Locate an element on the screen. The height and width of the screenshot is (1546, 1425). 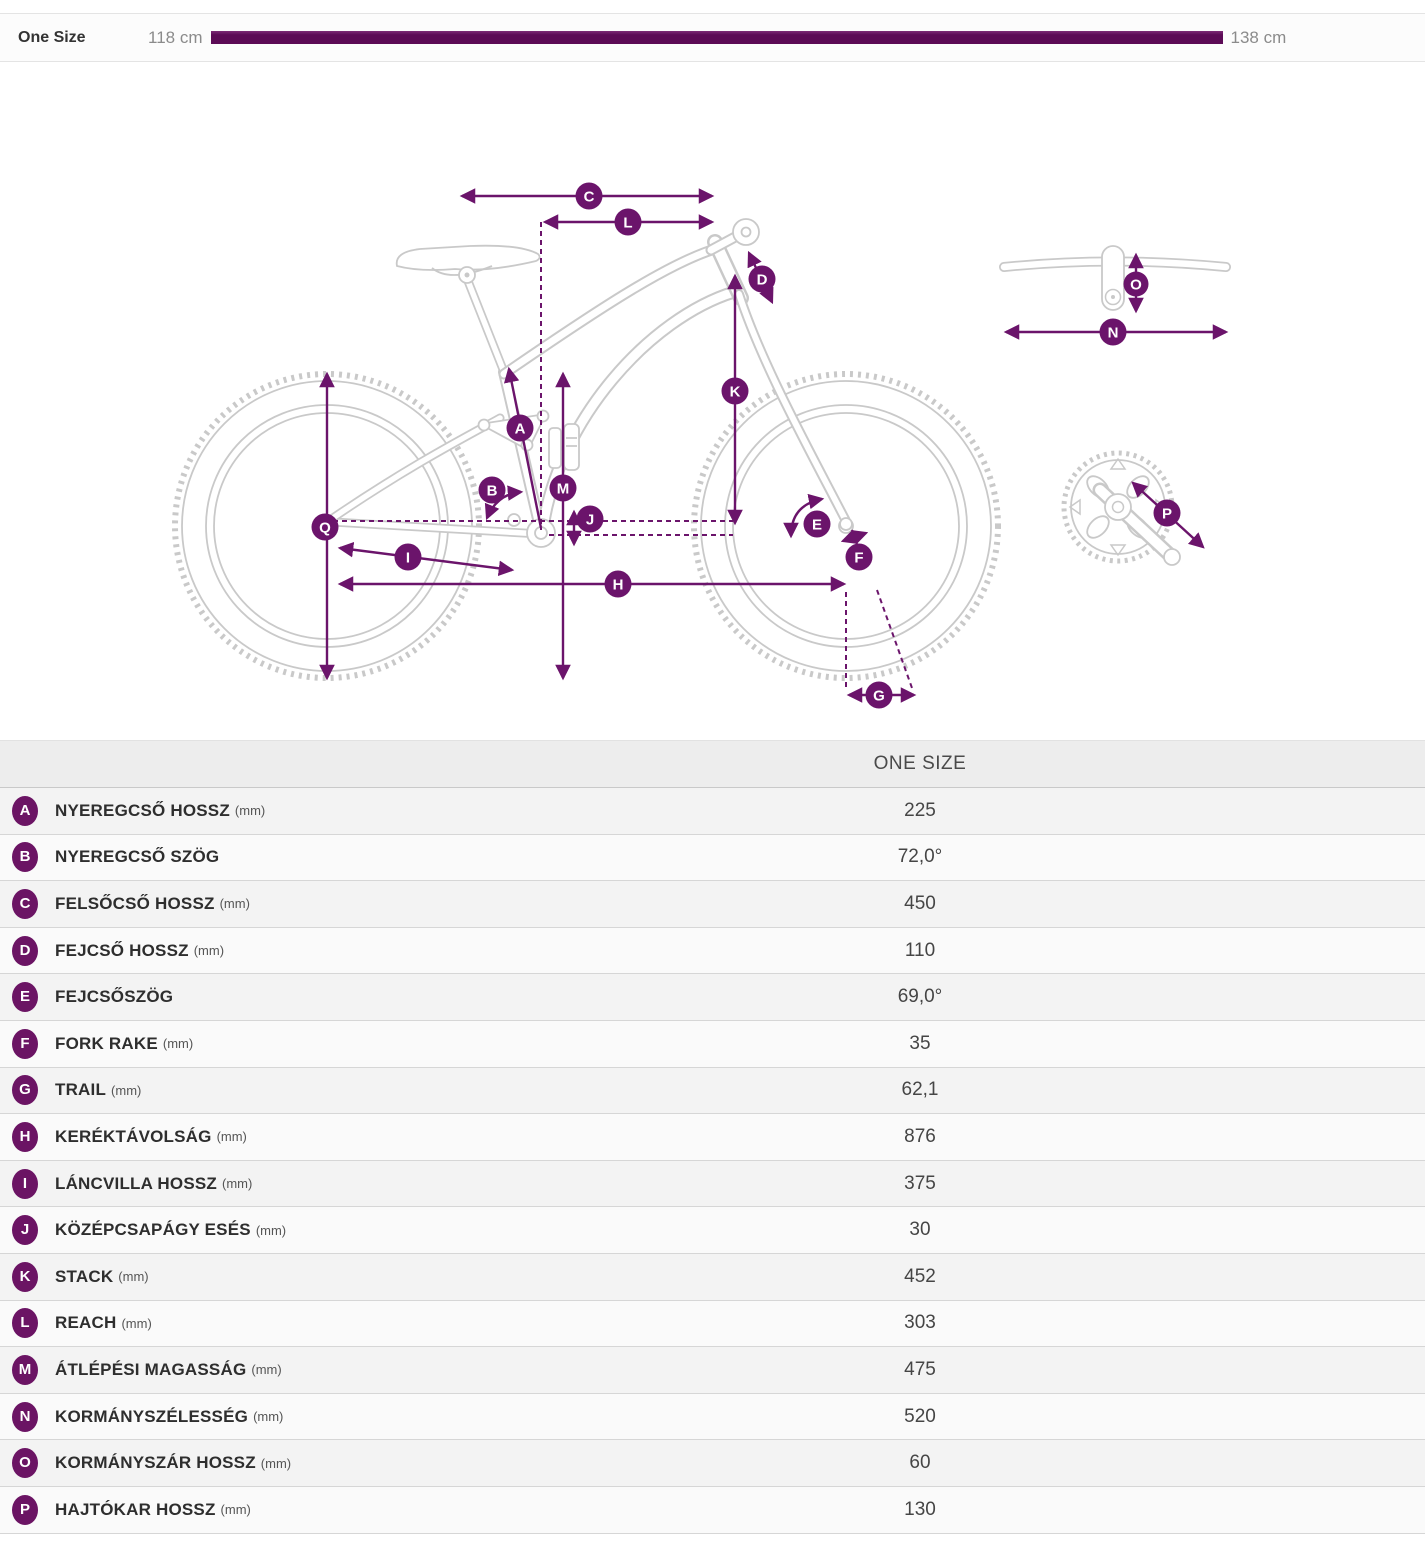
row-label-cell: C FELSŐCSŐ HOSSZ (mm) is located at coordinates (207, 903).